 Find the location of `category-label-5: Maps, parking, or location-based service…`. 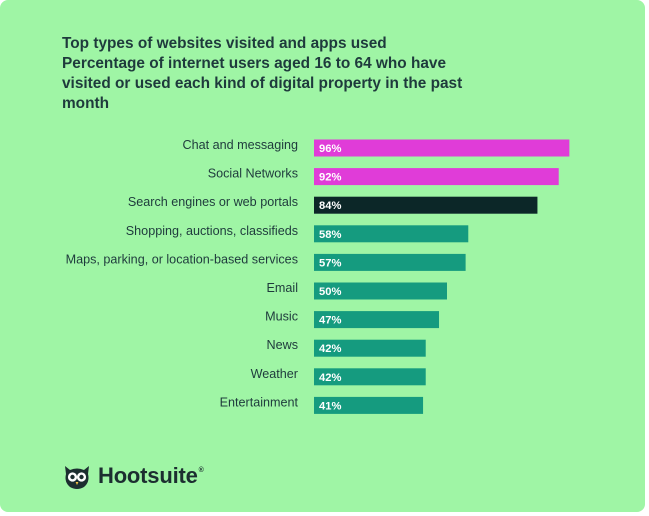

category-label-5: Maps, parking, or location-based service… is located at coordinates (182, 259).